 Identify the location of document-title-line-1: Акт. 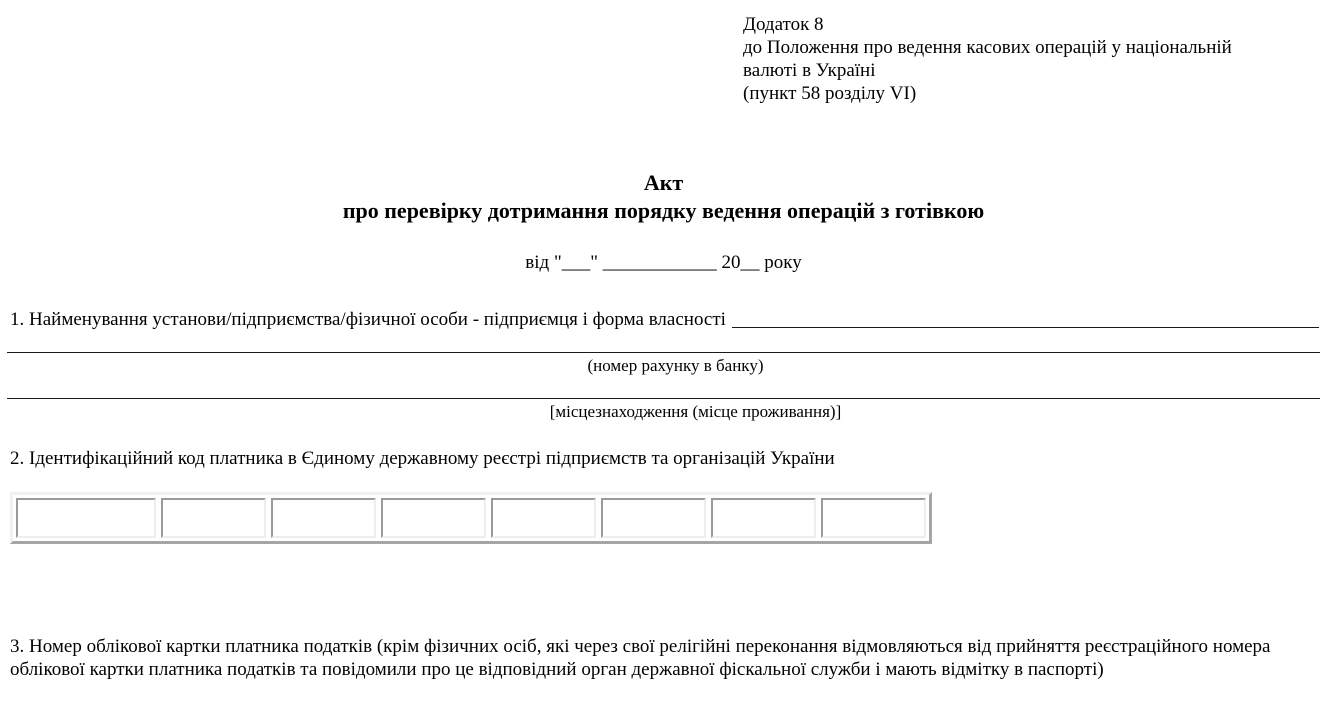
(663, 182).